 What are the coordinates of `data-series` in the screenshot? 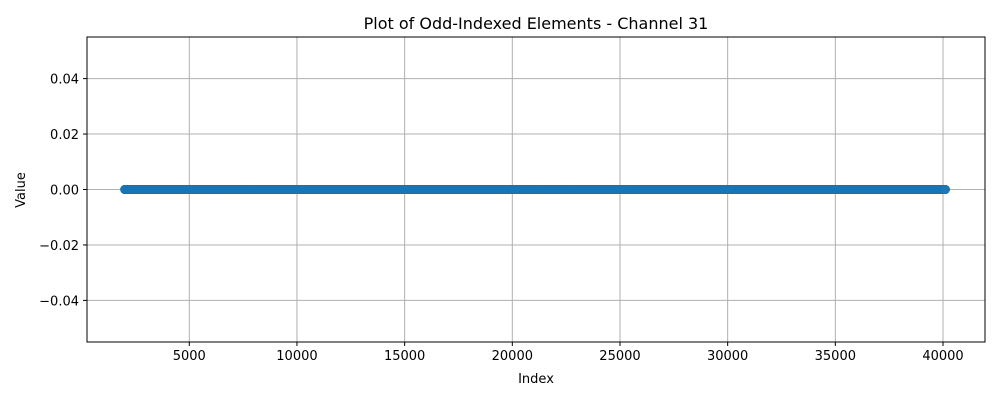 It's located at (535, 189).